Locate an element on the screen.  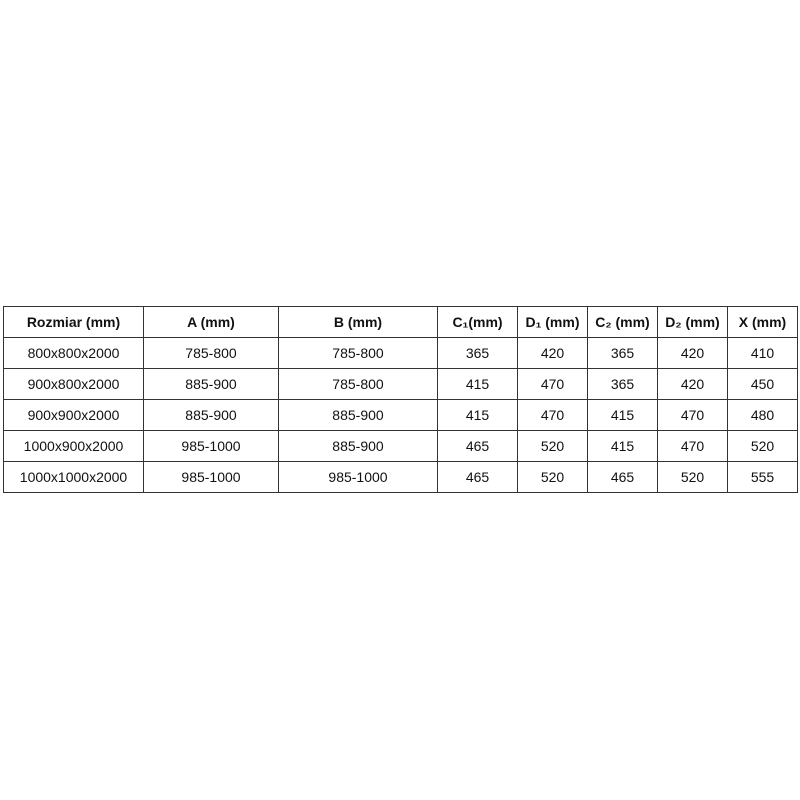
table-cell: 900x800x2000 is located at coordinates (73, 384).